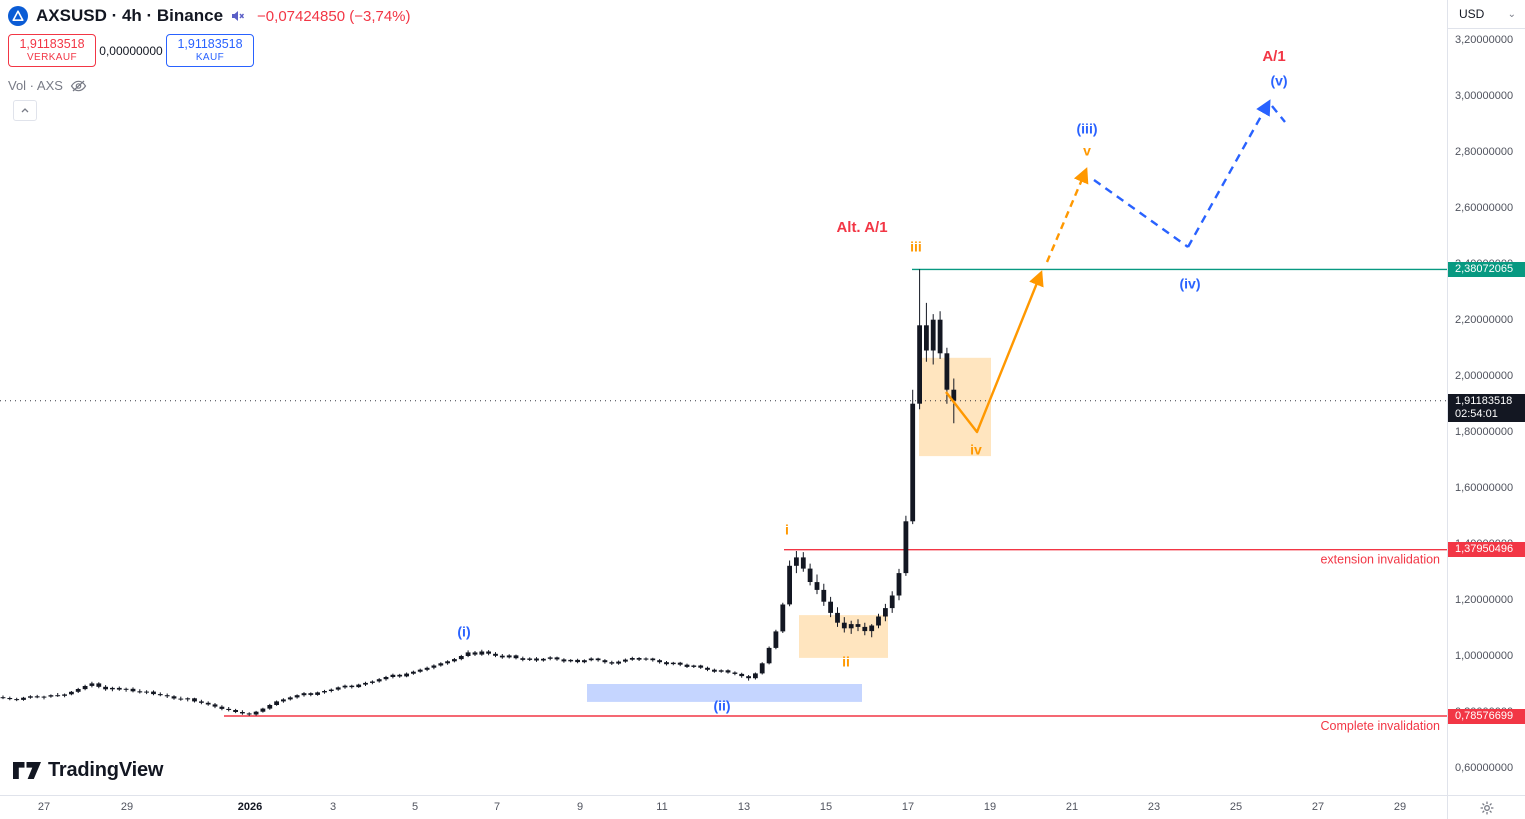 Image resolution: width=1525 pixels, height=819 pixels. What do you see at coordinates (209, 85) in the screenshot?
I see `volume-row: Vol · AXS` at bounding box center [209, 85].